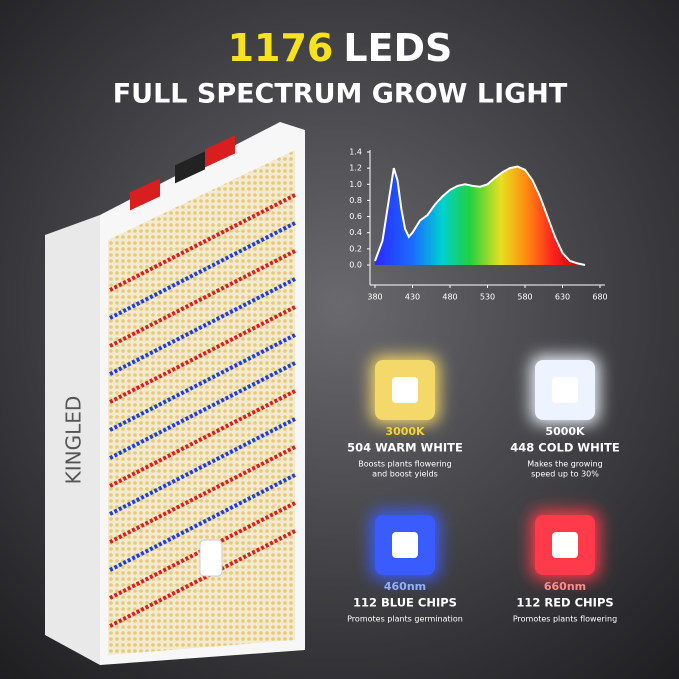 This screenshot has height=679, width=679. I want to click on card-temp: 3000K, so click(405, 431).